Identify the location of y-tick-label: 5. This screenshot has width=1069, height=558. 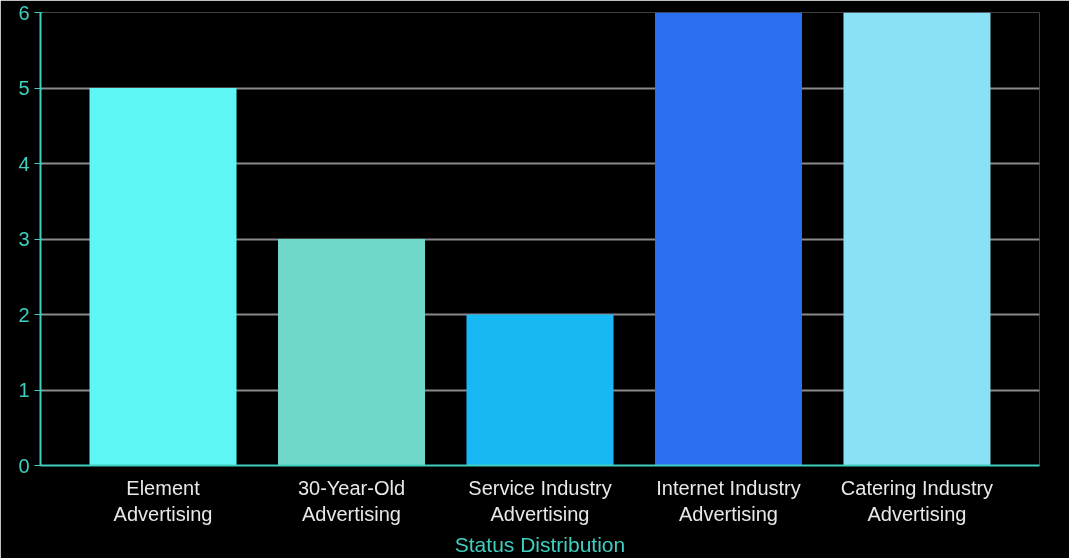
(24, 88).